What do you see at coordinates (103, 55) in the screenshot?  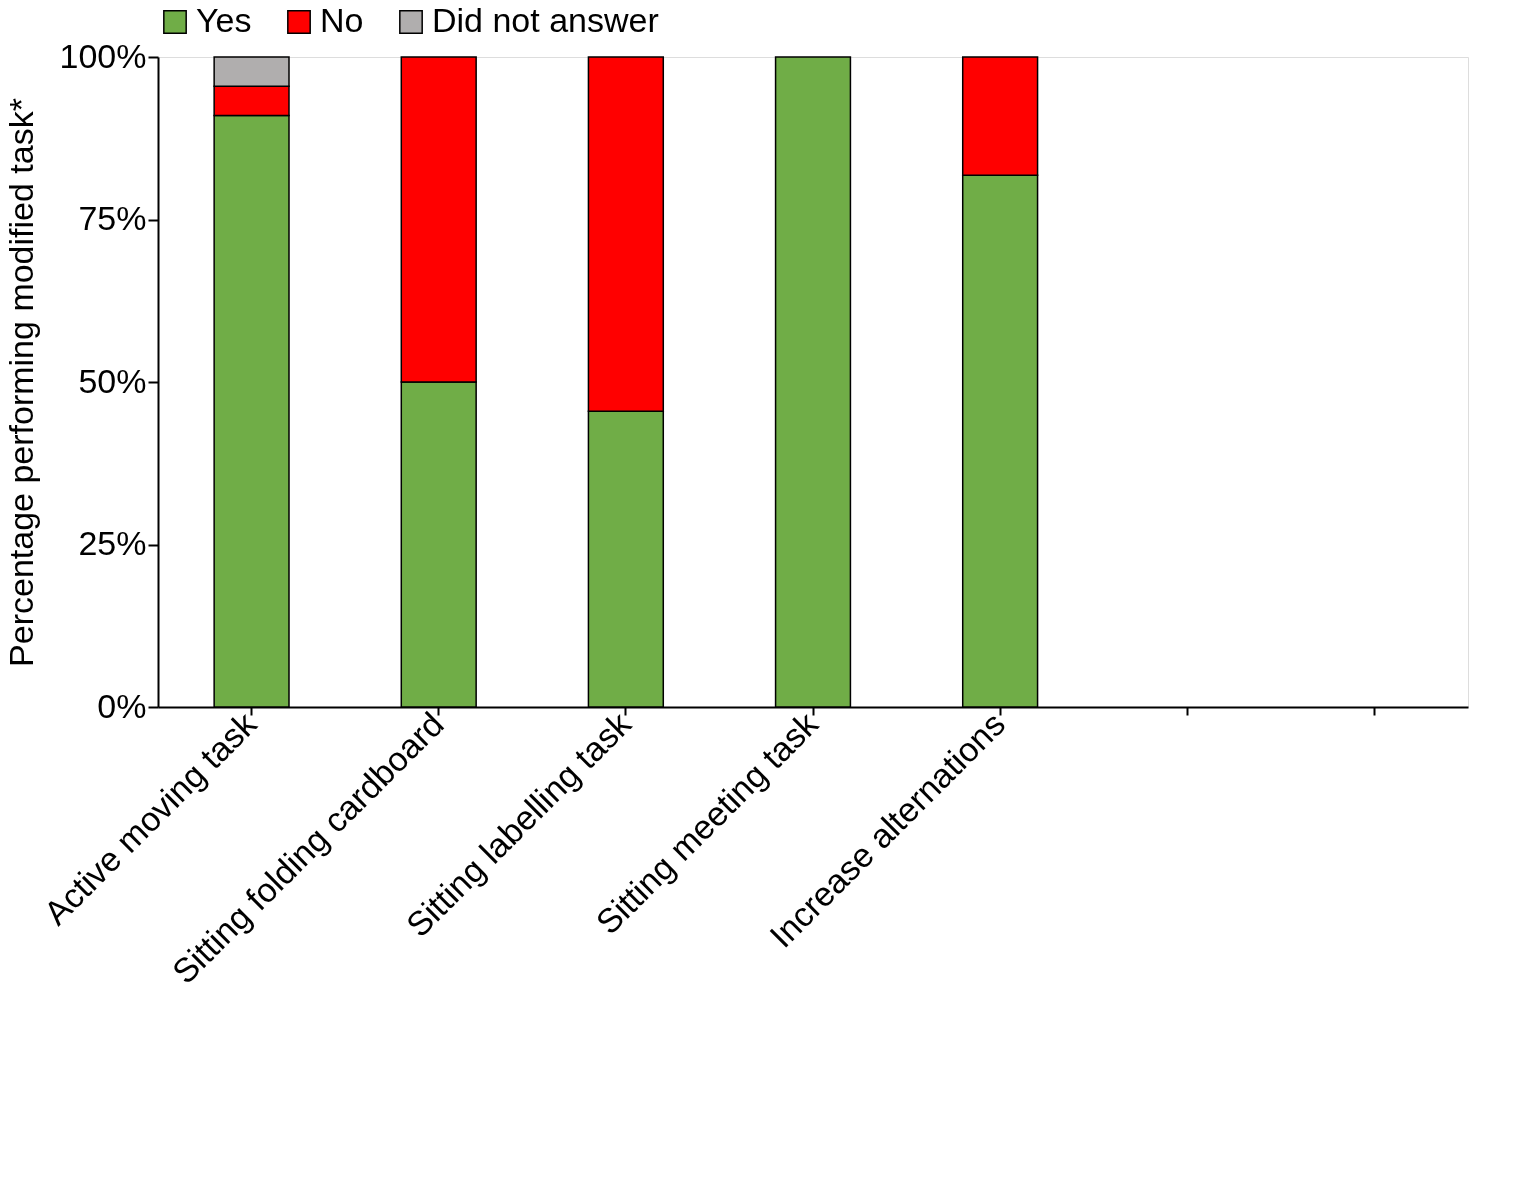 I see `y-tick-label: 100%` at bounding box center [103, 55].